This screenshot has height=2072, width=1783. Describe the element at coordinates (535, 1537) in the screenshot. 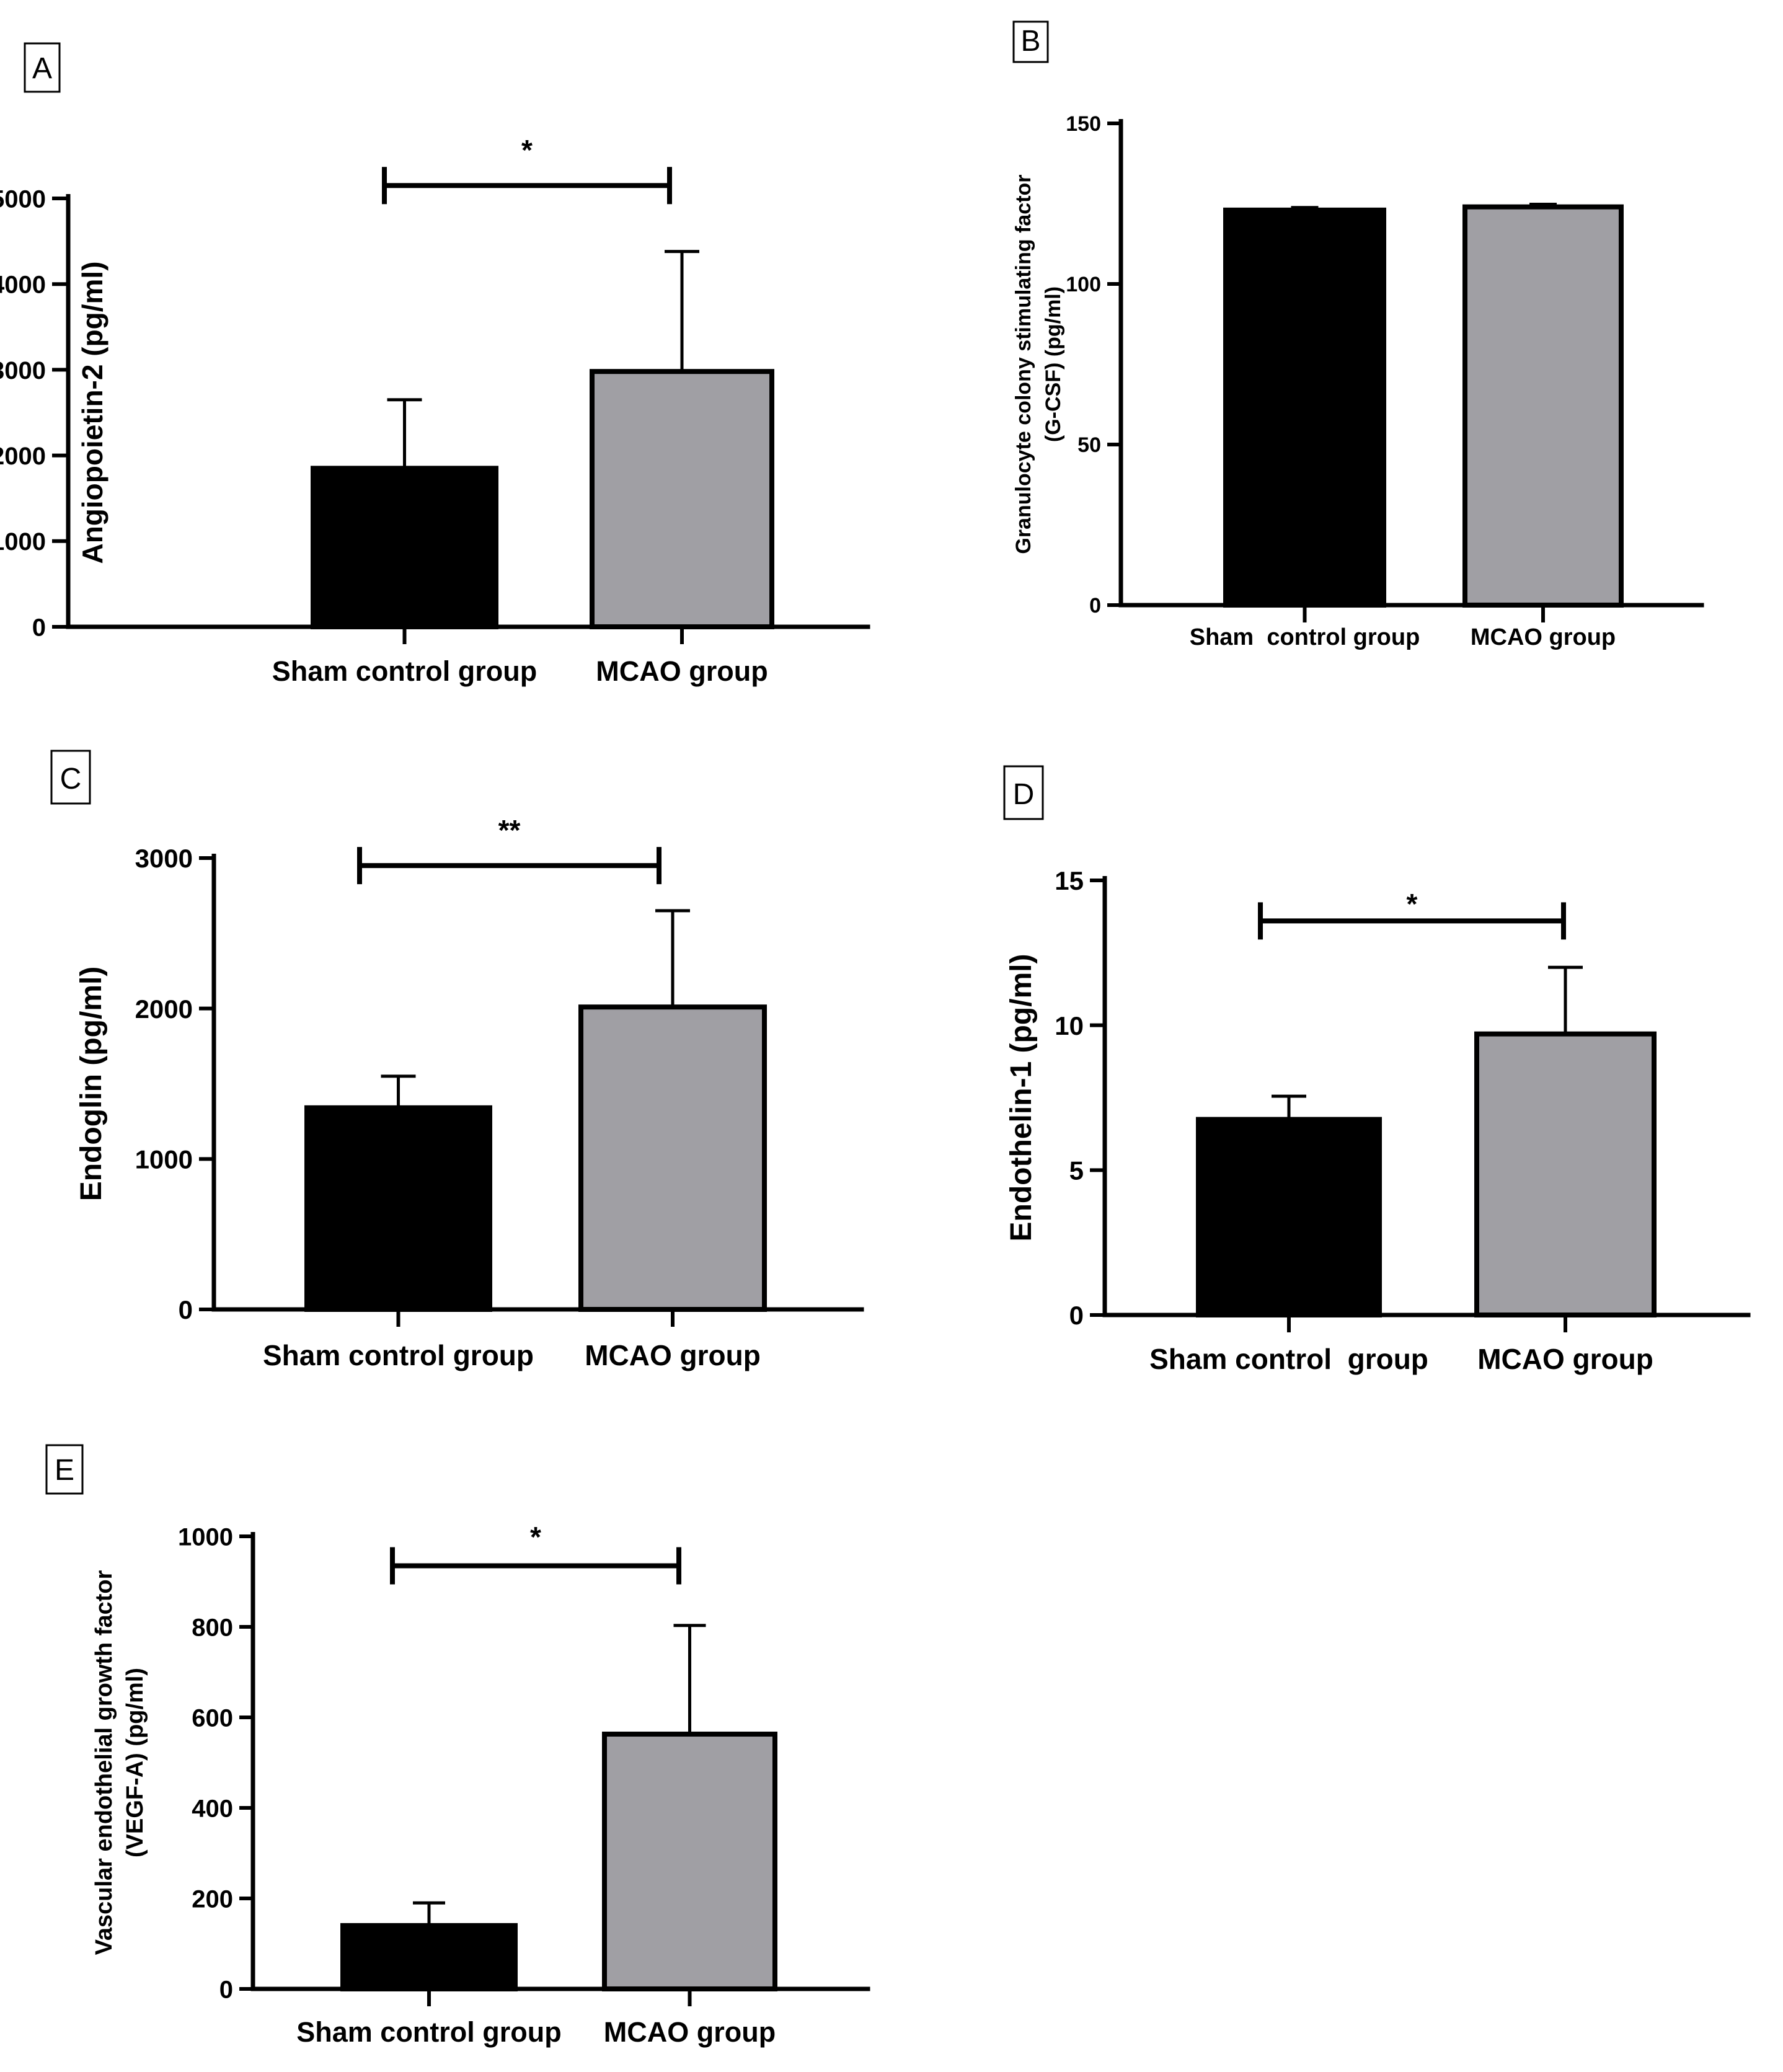

I see `significance-label-e: *` at that location.